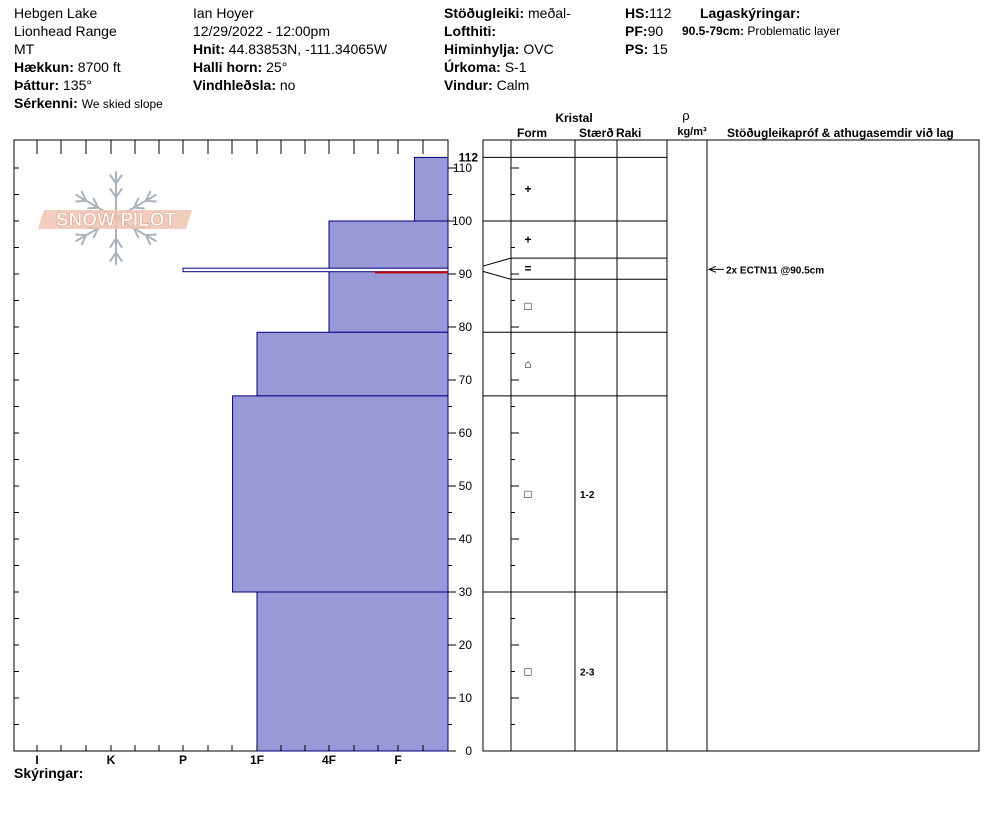 This screenshot has height=840, width=994. I want to click on feature: Sérkenni: We skied slope, so click(88, 103).